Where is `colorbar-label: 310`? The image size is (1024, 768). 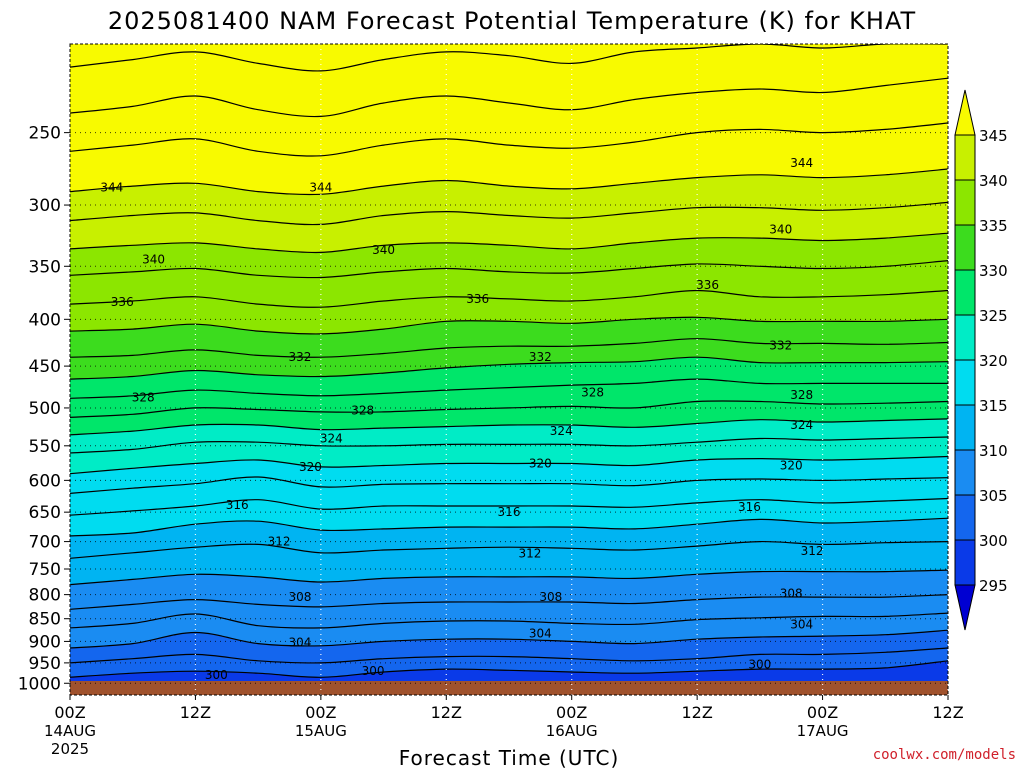 colorbar-label: 310 is located at coordinates (993, 451).